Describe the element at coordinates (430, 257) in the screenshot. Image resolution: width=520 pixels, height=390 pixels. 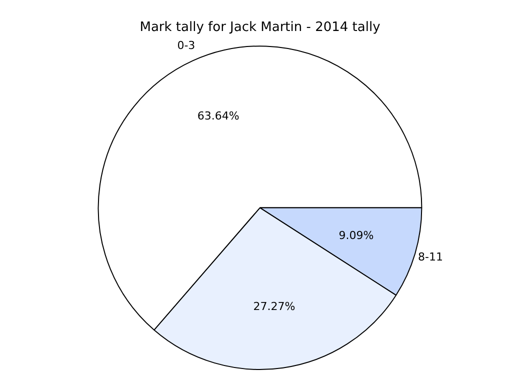
I see `slice-label: 8-11` at that location.